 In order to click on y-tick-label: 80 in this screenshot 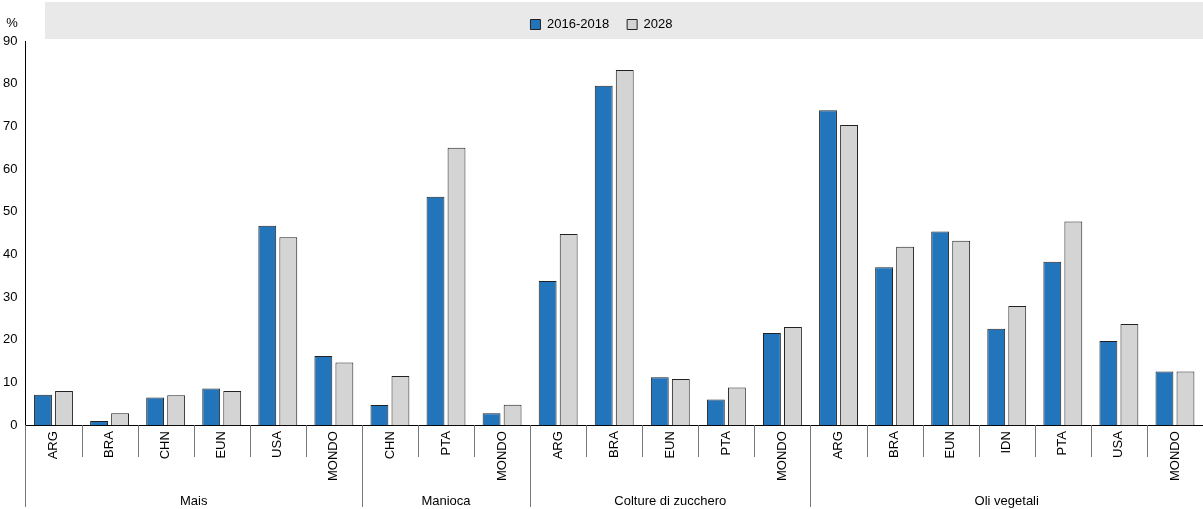, I will do `click(10, 83)`.